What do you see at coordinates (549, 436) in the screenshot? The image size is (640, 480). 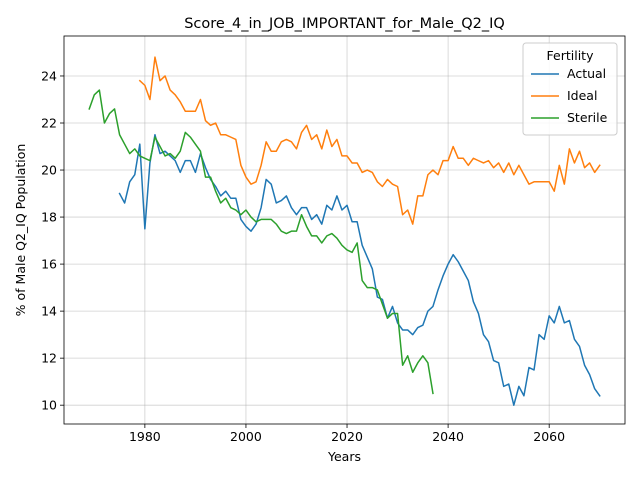 I see `x-tick-label: 2060` at bounding box center [549, 436].